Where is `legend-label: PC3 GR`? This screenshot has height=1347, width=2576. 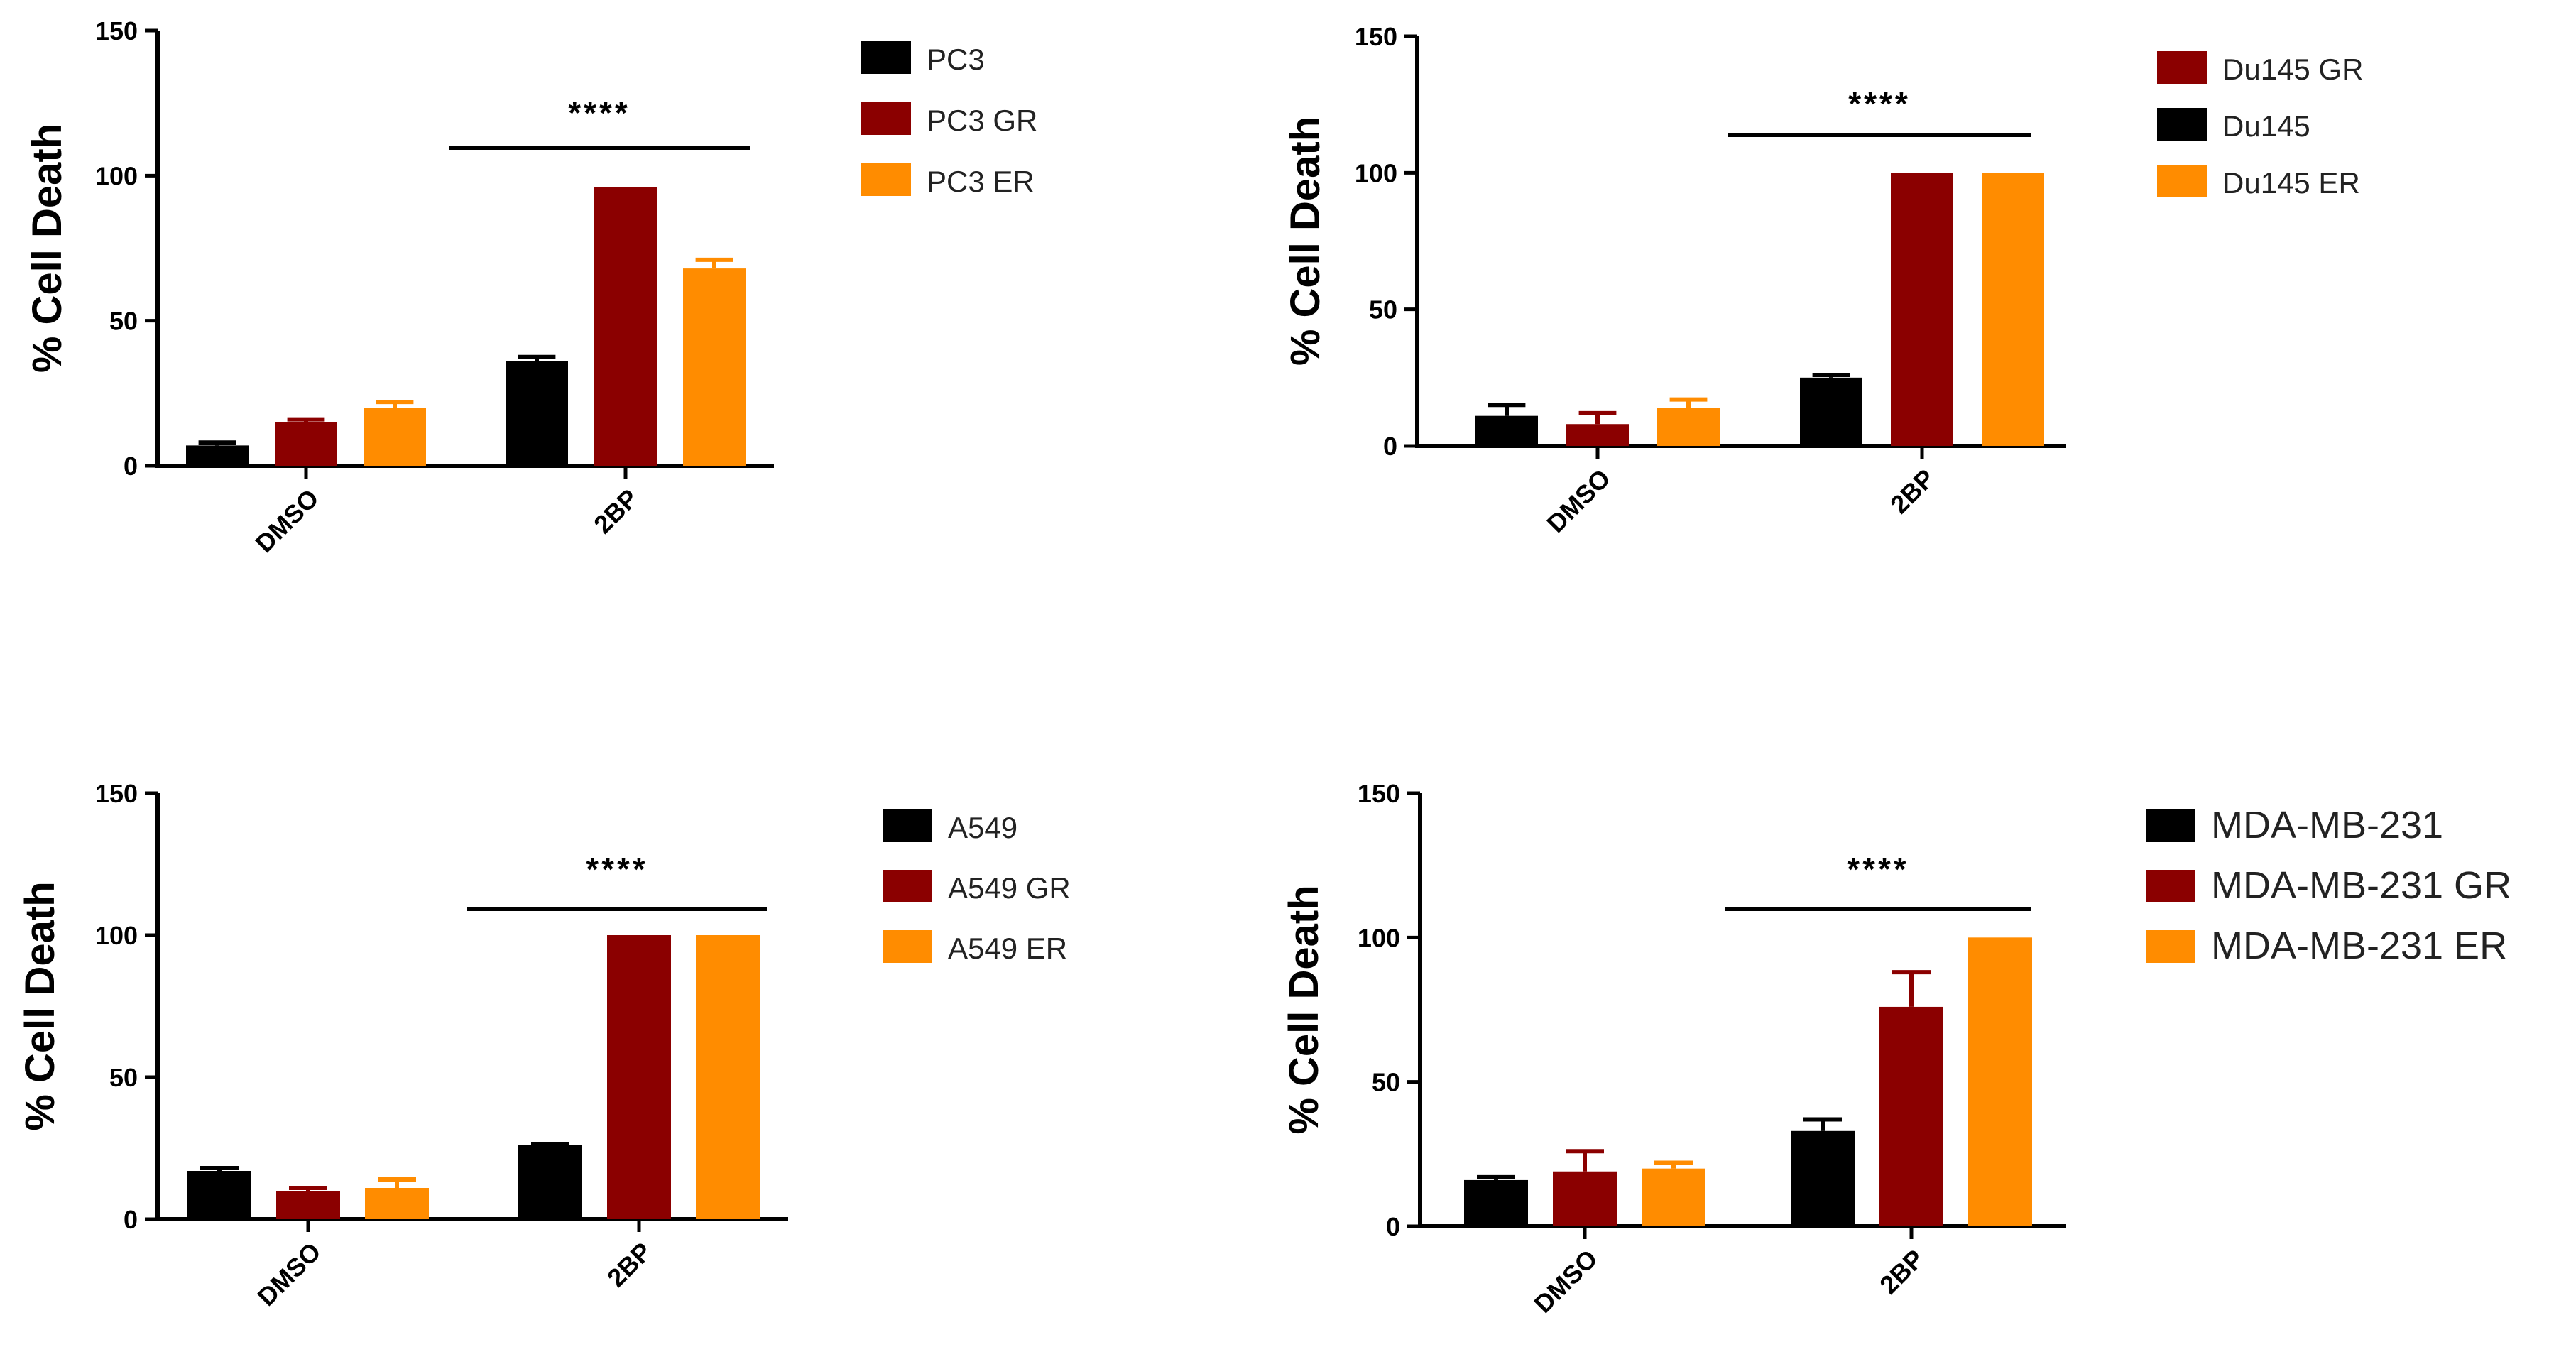
legend-label: PC3 GR is located at coordinates (982, 120).